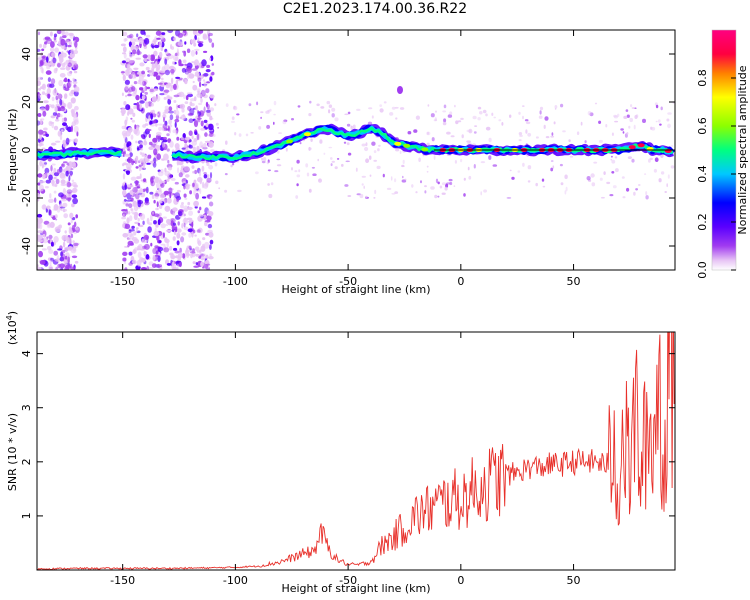 This screenshot has height=600, width=750. I want to click on snr-xlabel: Height of straight line (km), so click(355, 588).